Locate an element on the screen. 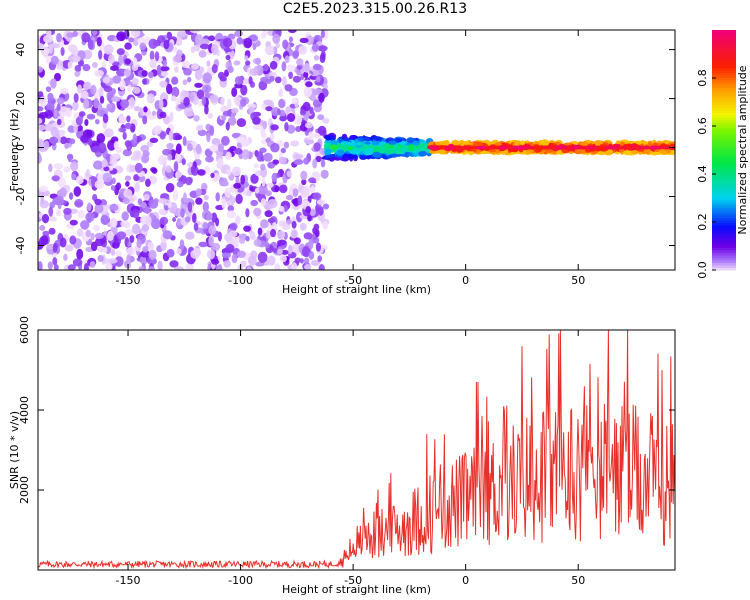  colorbar-label: Normalized spectral amplitude is located at coordinates (742, 149).